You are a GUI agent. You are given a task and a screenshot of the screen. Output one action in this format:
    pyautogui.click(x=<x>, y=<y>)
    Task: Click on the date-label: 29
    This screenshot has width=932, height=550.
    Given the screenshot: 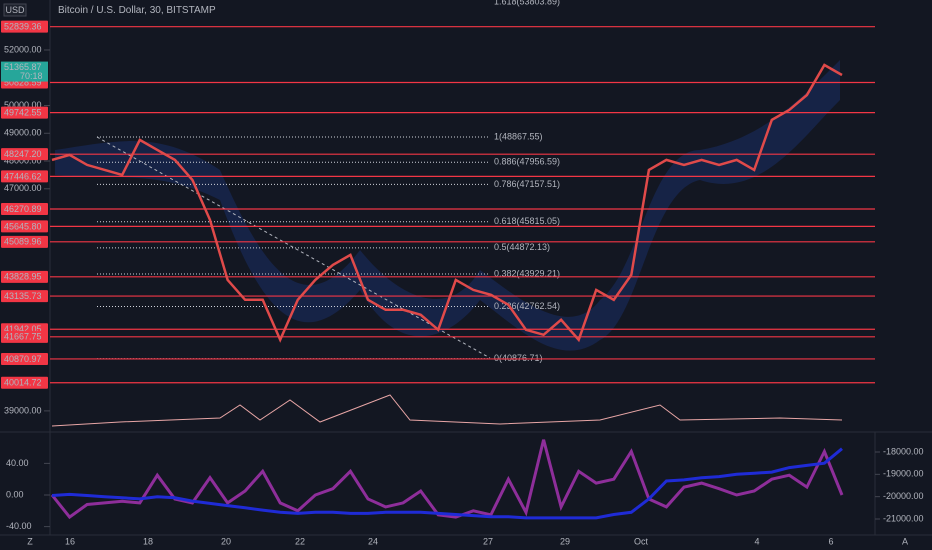 What is the action you would take?
    pyautogui.click(x=565, y=541)
    